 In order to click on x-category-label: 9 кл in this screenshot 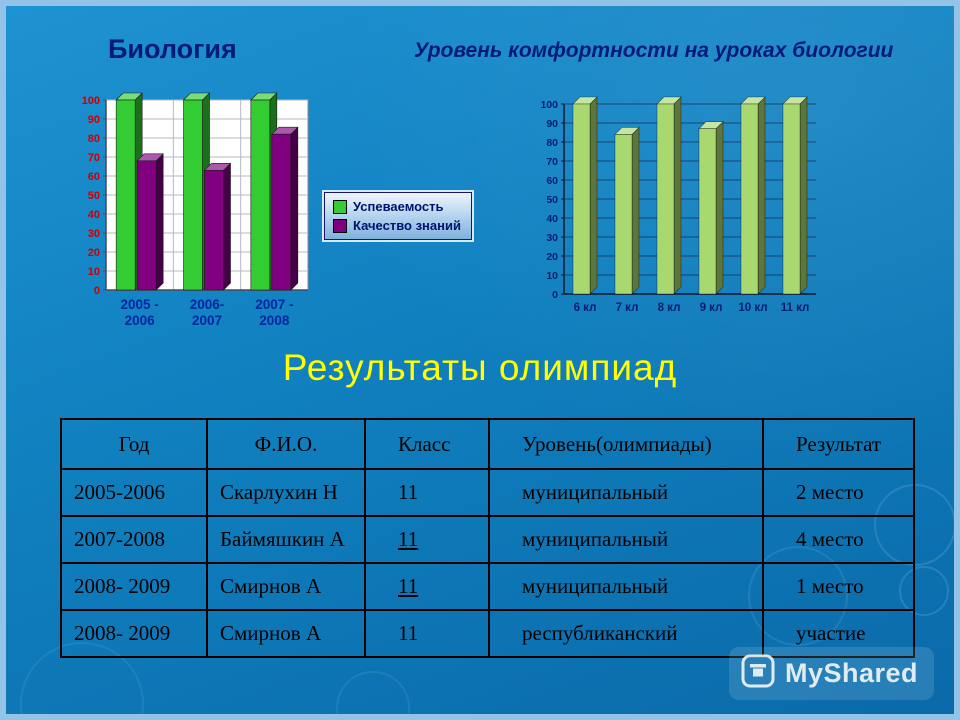, I will do `click(711, 308)`.